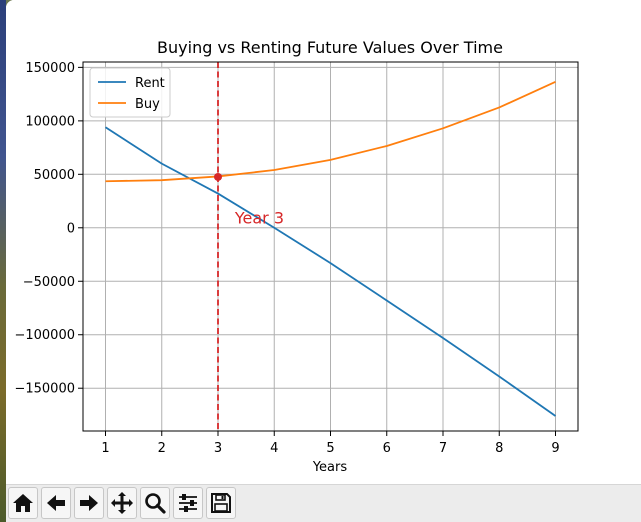  Describe the element at coordinates (249, 246) in the screenshot. I see `annotations: Year 3` at that location.